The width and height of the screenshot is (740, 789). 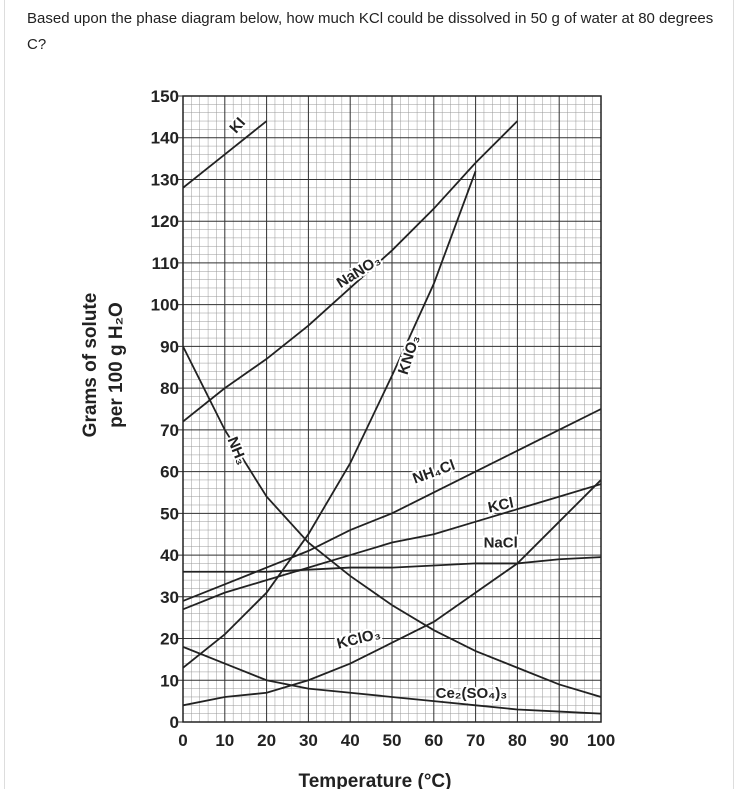 What do you see at coordinates (169, 346) in the screenshot?
I see `y-tick-label: 90` at bounding box center [169, 346].